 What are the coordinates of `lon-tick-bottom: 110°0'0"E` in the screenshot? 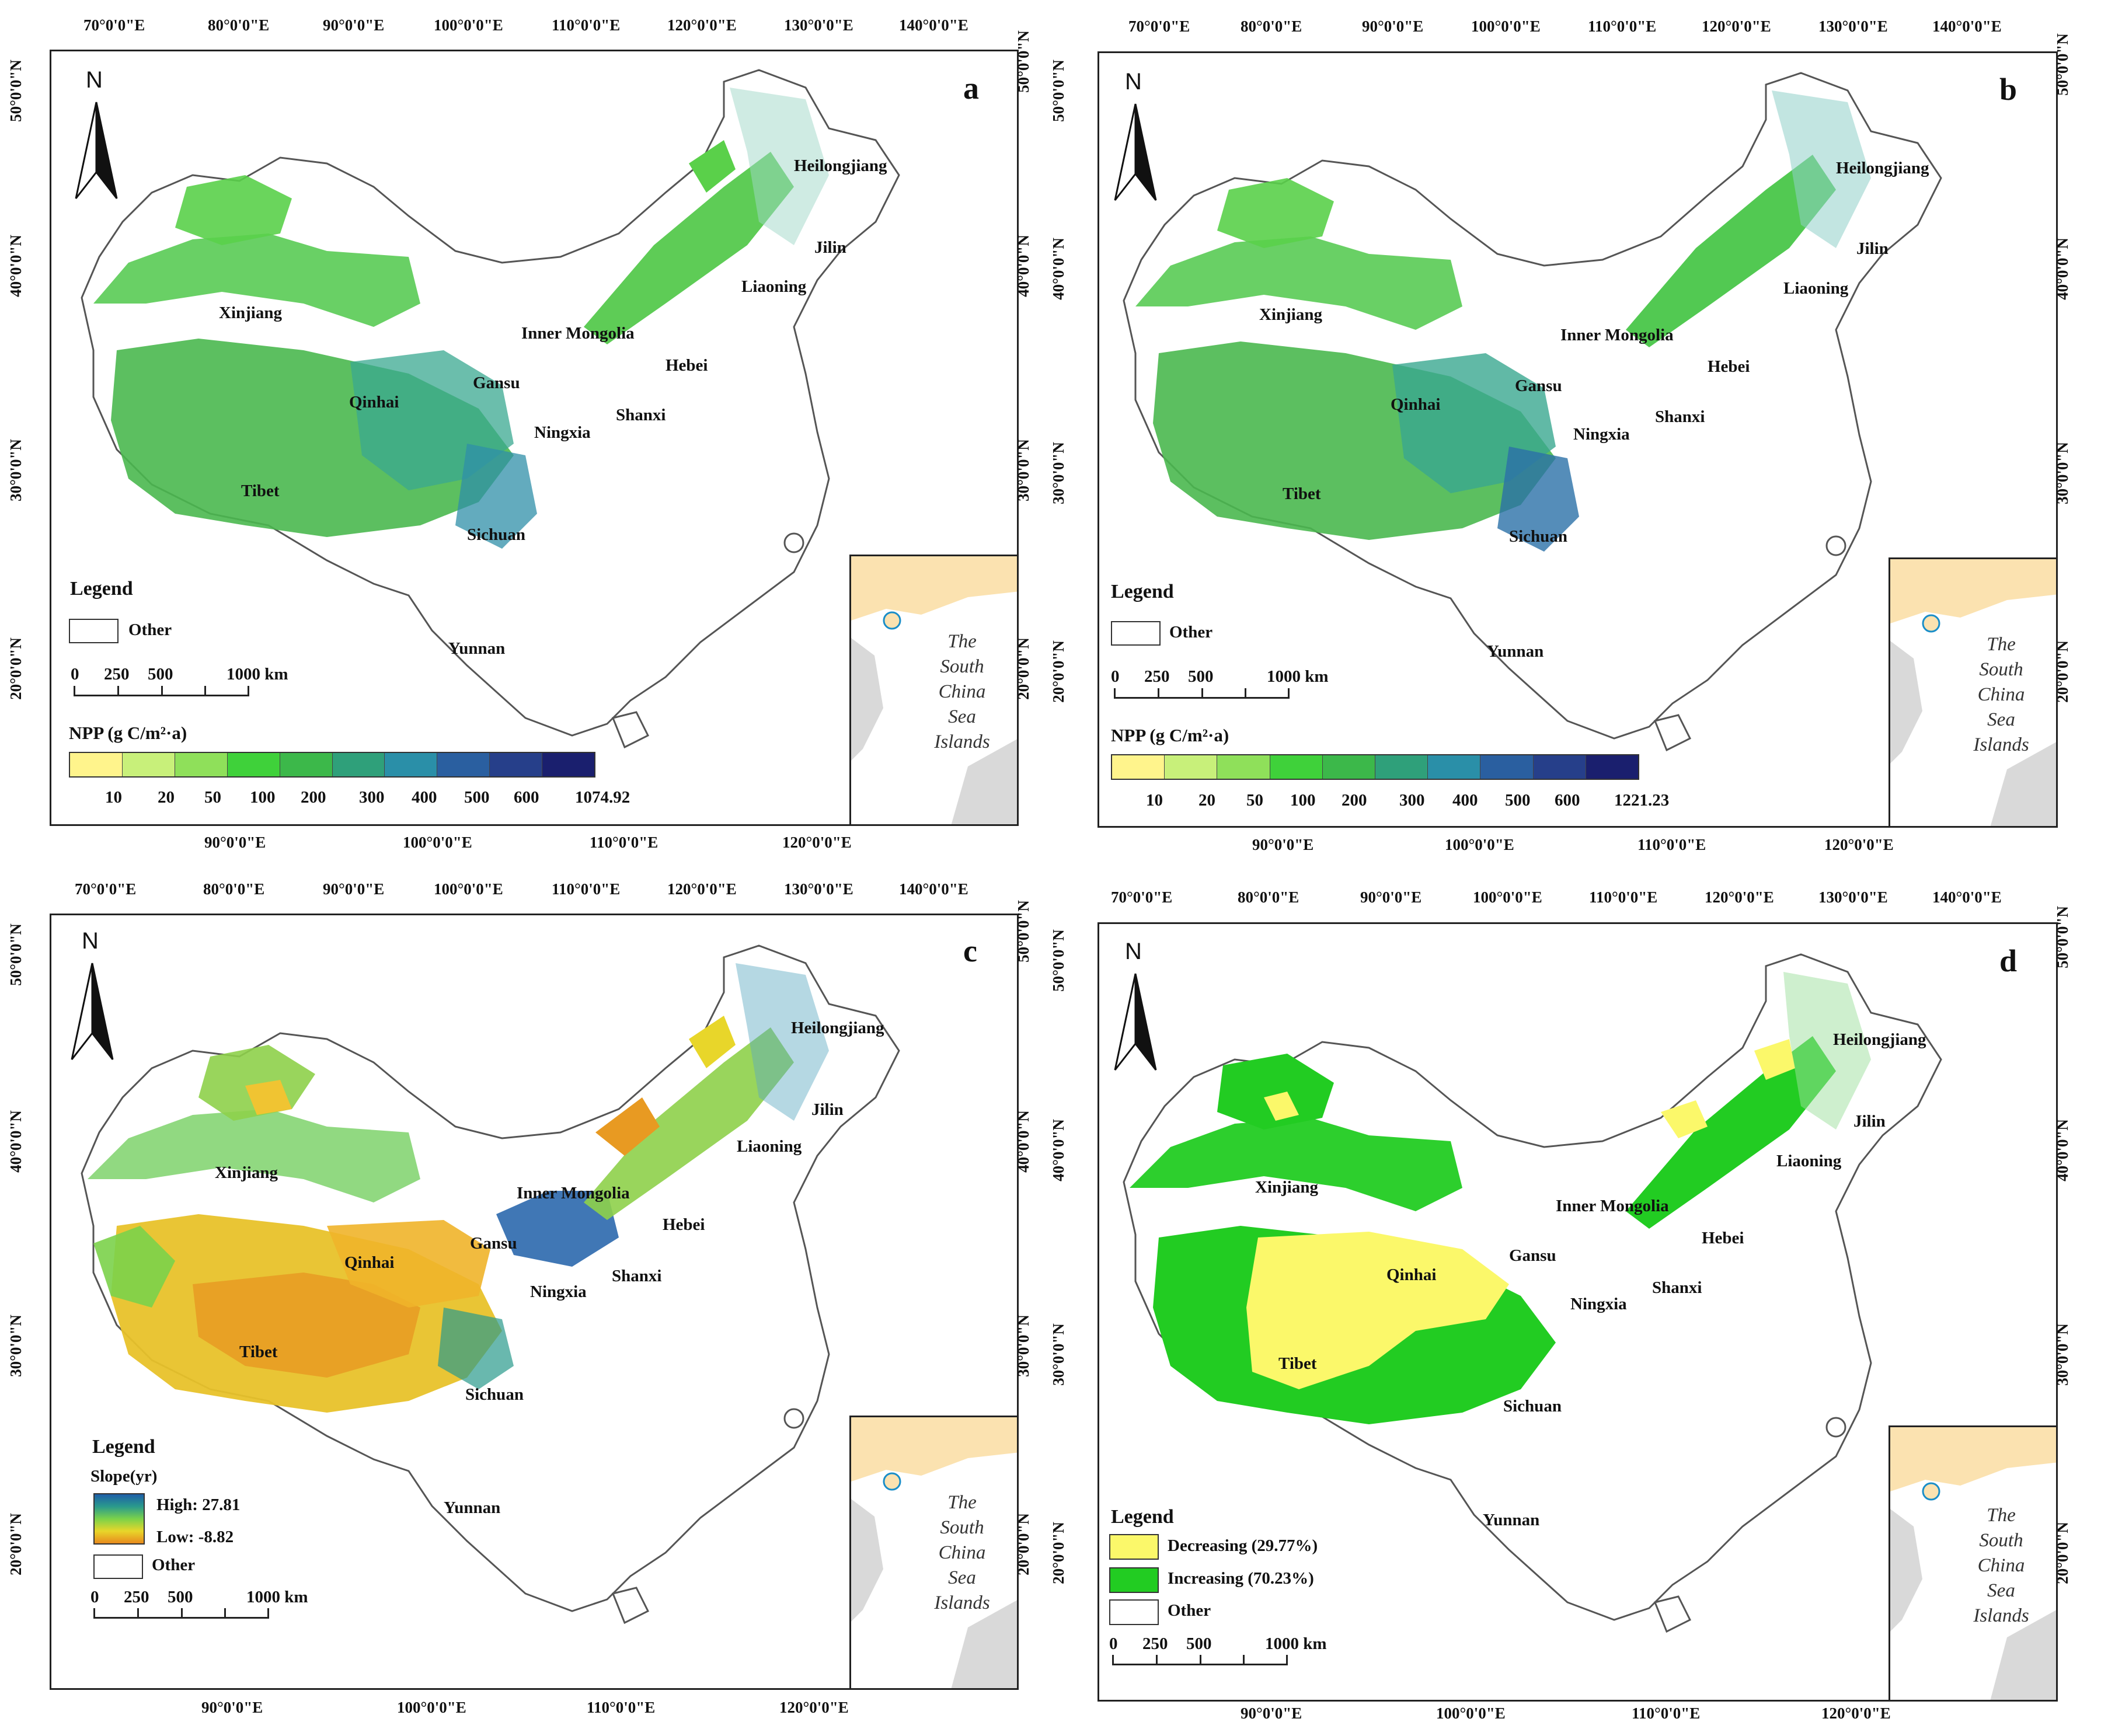 It's located at (1672, 844).